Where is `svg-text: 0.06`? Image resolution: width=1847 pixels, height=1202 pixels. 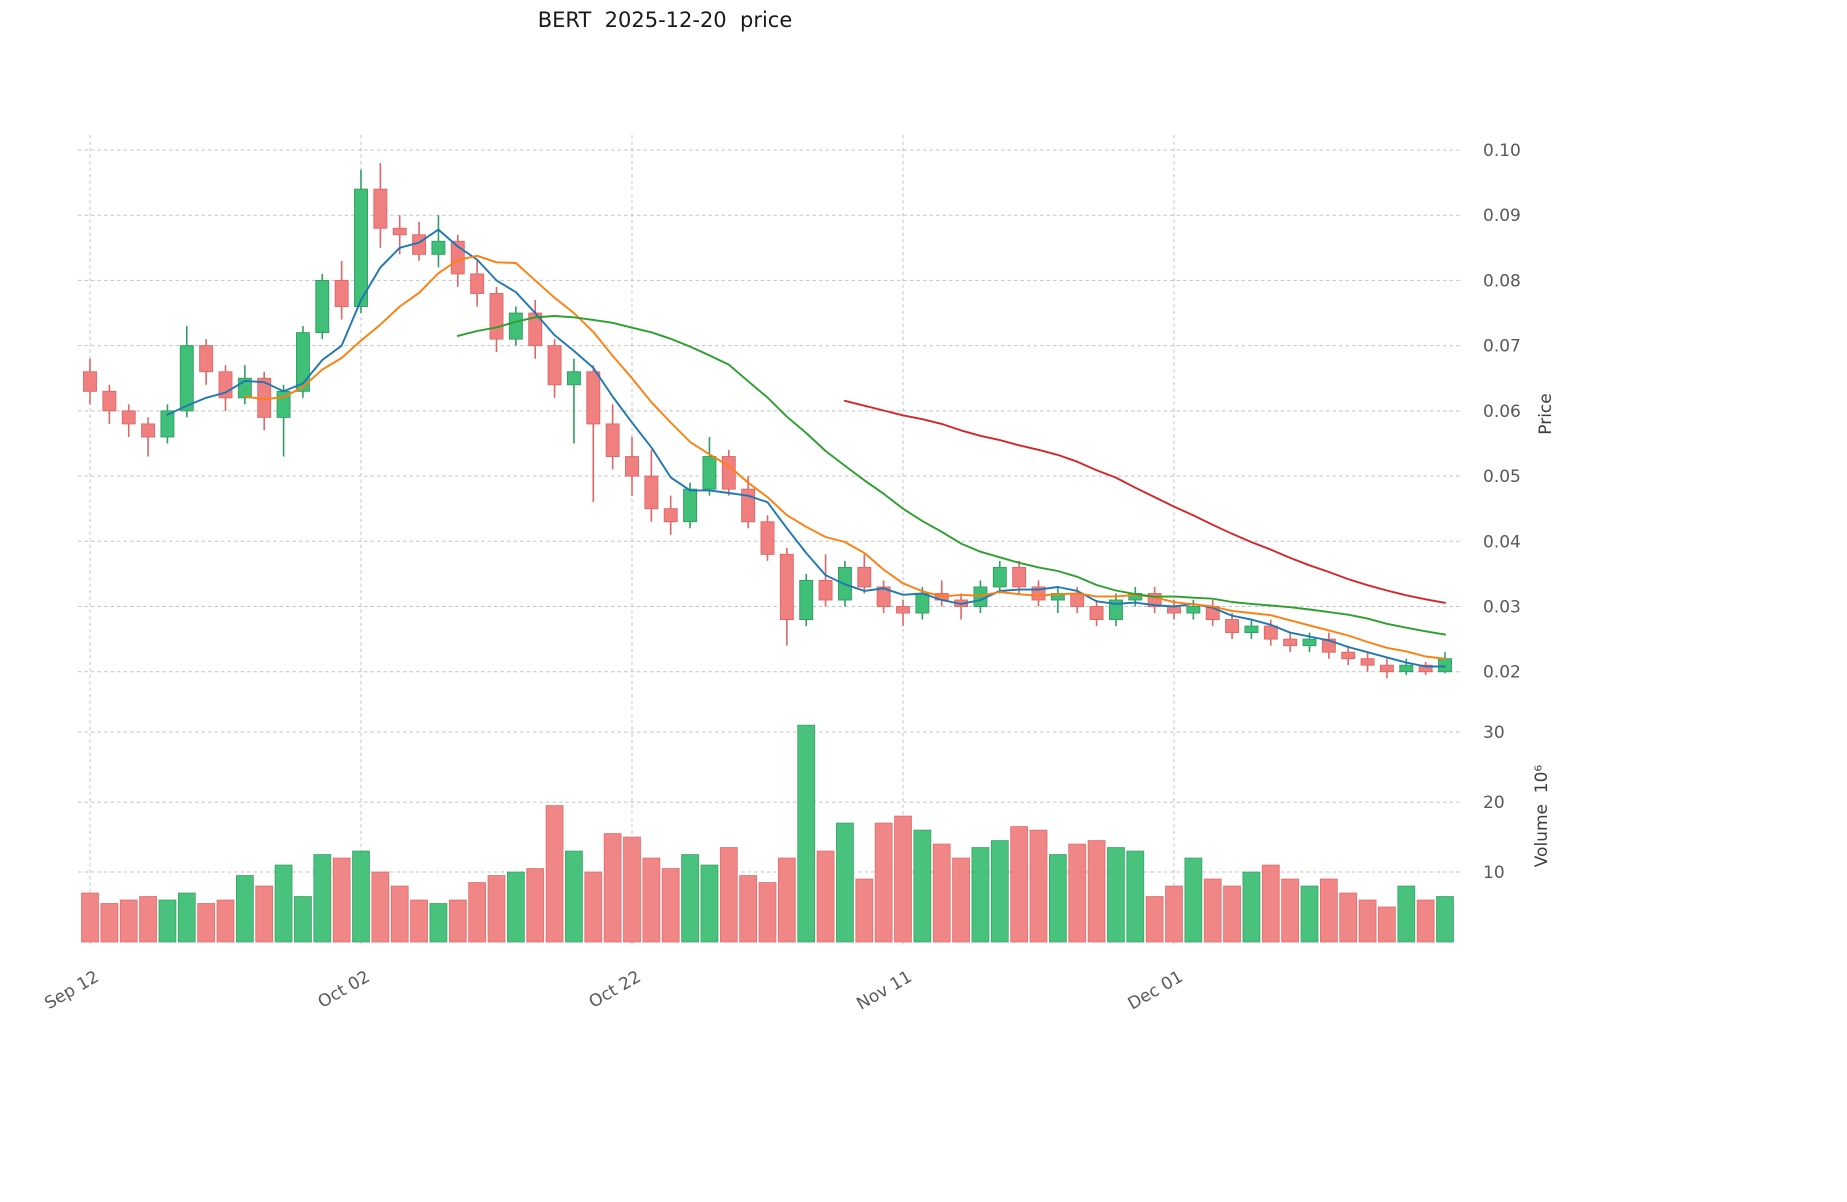
svg-text: 0.06 is located at coordinates (1502, 412).